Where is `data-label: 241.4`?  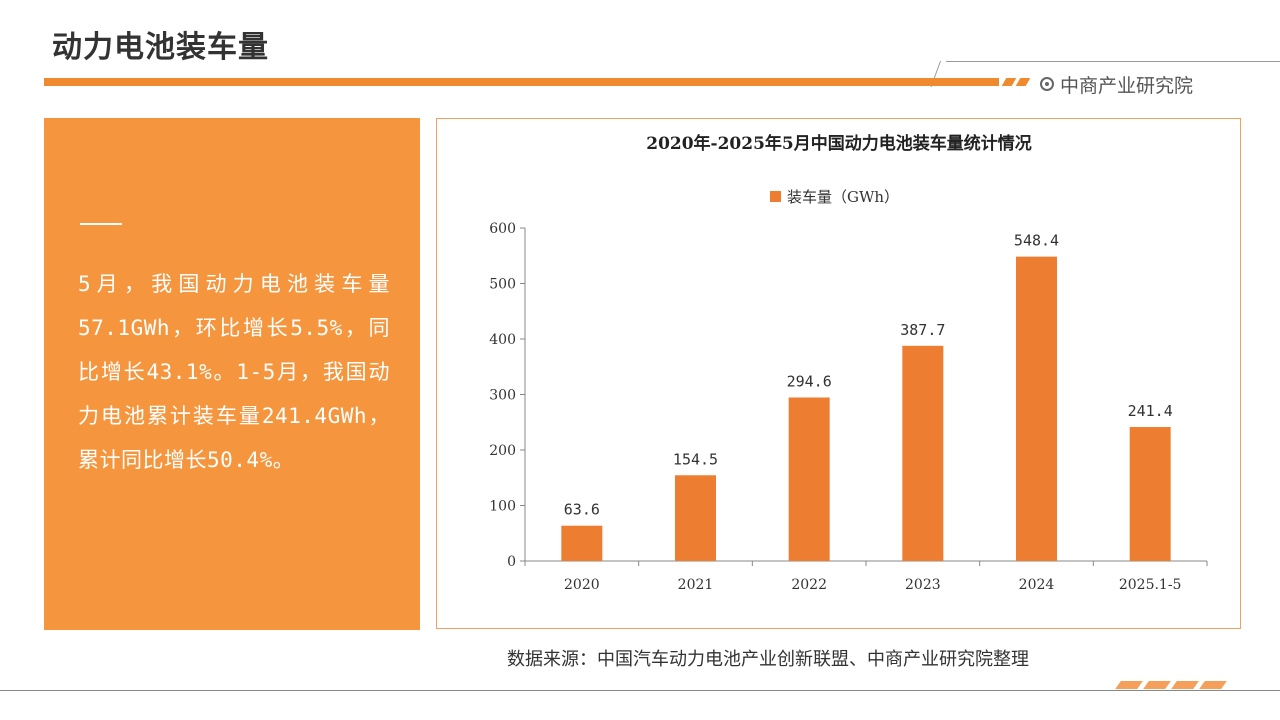 data-label: 241.4 is located at coordinates (1150, 411).